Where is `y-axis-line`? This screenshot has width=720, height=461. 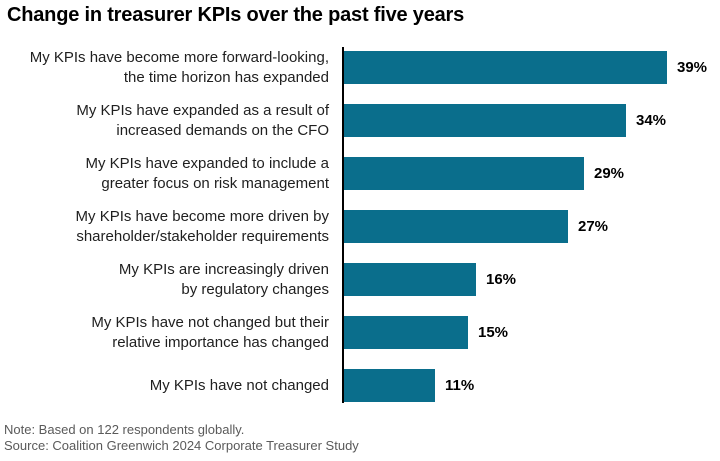
y-axis-line is located at coordinates (343, 225).